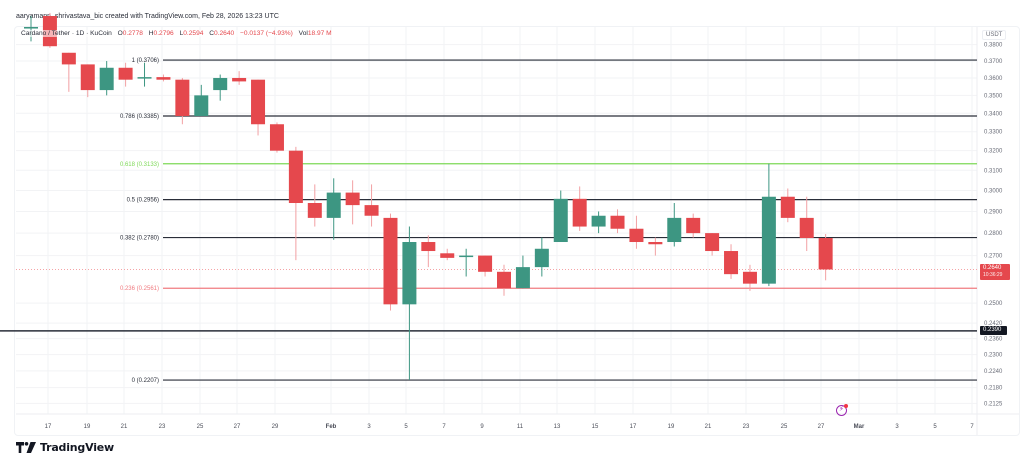  I want to click on volume-label: Vol, so click(303, 33).